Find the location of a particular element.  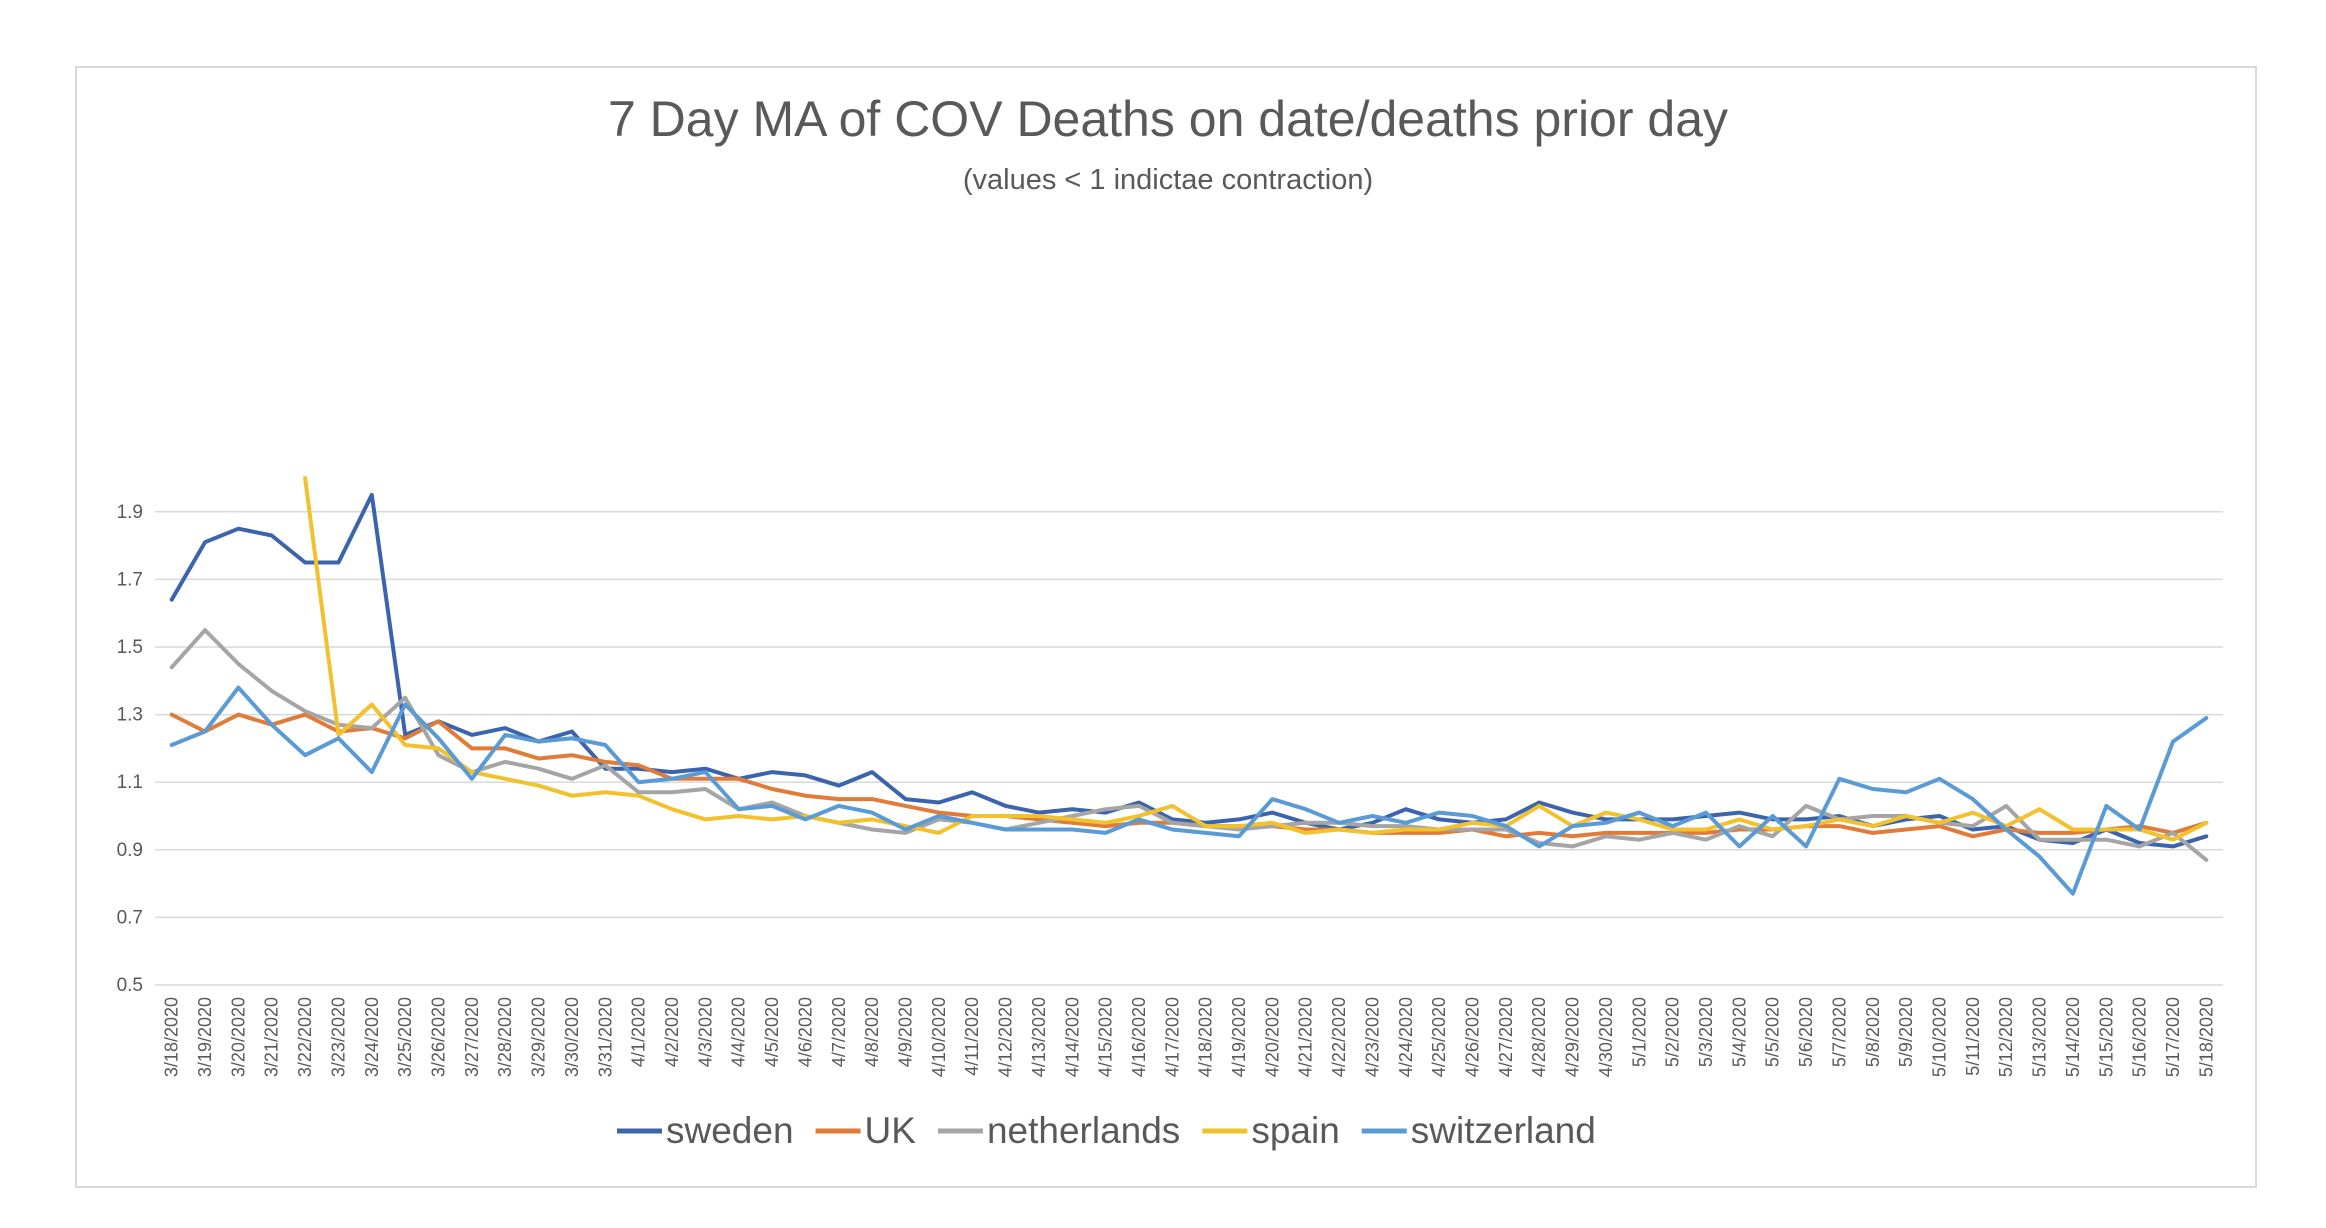

x-tick-label: 4/15/2020 is located at coordinates (1106, 1037).